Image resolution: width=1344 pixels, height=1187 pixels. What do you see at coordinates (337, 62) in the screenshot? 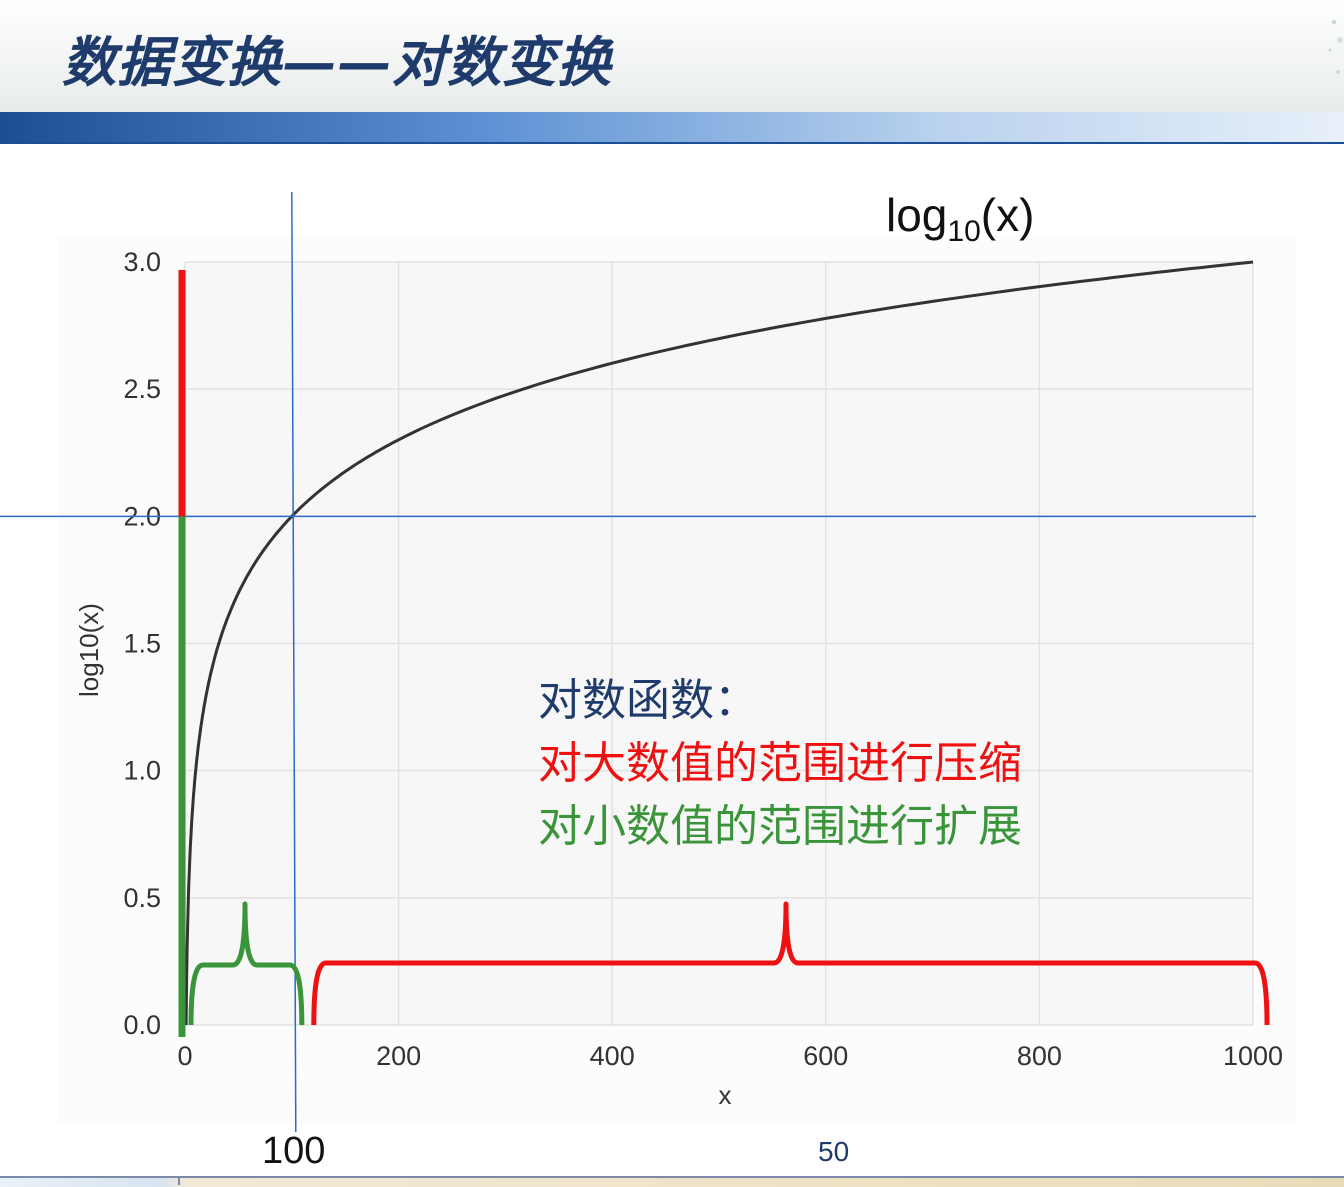
I see `slide-title: 数据变换——对数变换` at bounding box center [337, 62].